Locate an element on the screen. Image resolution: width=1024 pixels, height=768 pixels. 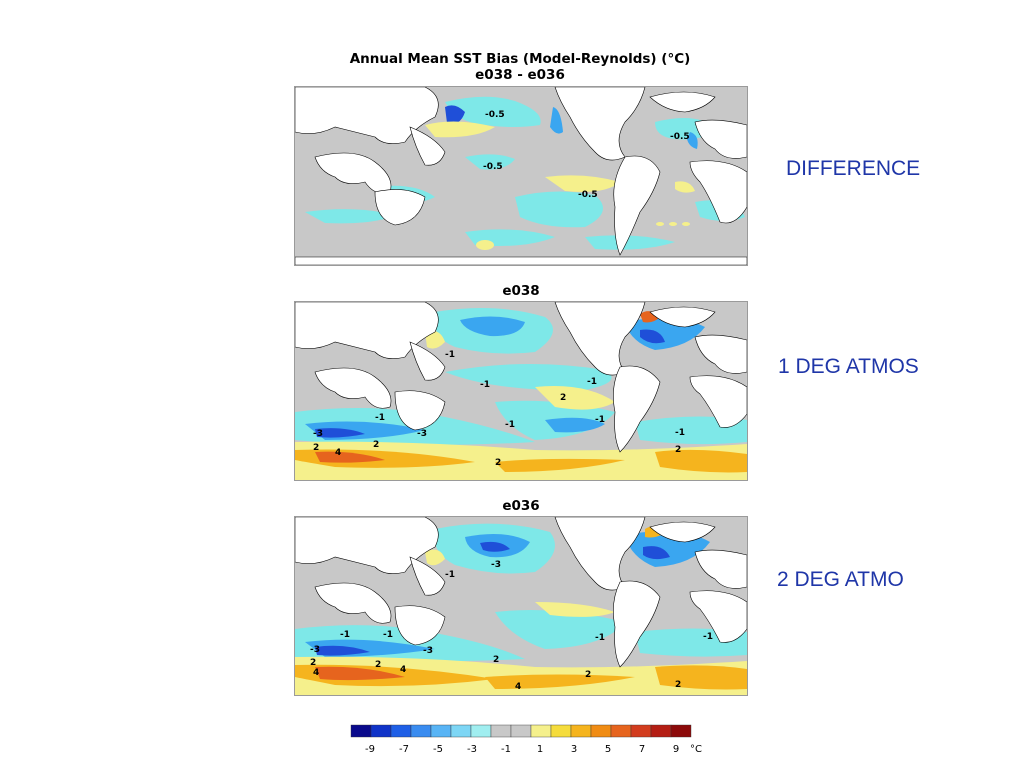
side-label-1deg: 1 DEG ATMOS is located at coordinates (848, 366).